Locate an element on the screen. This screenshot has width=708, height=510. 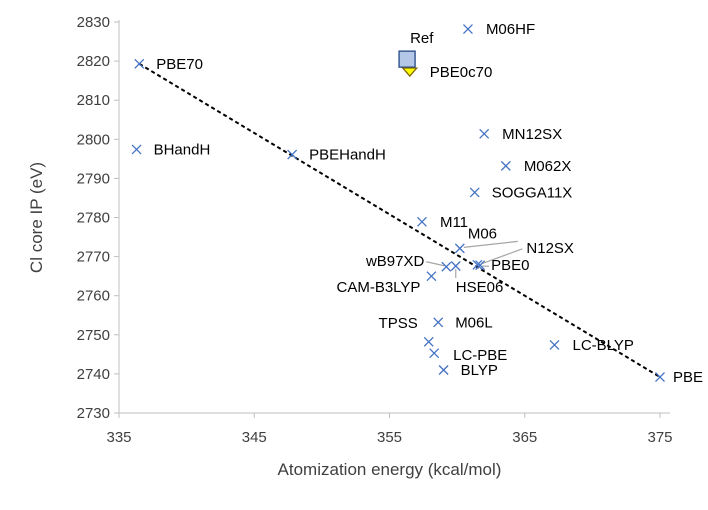
point-bhandh is located at coordinates (136, 149).